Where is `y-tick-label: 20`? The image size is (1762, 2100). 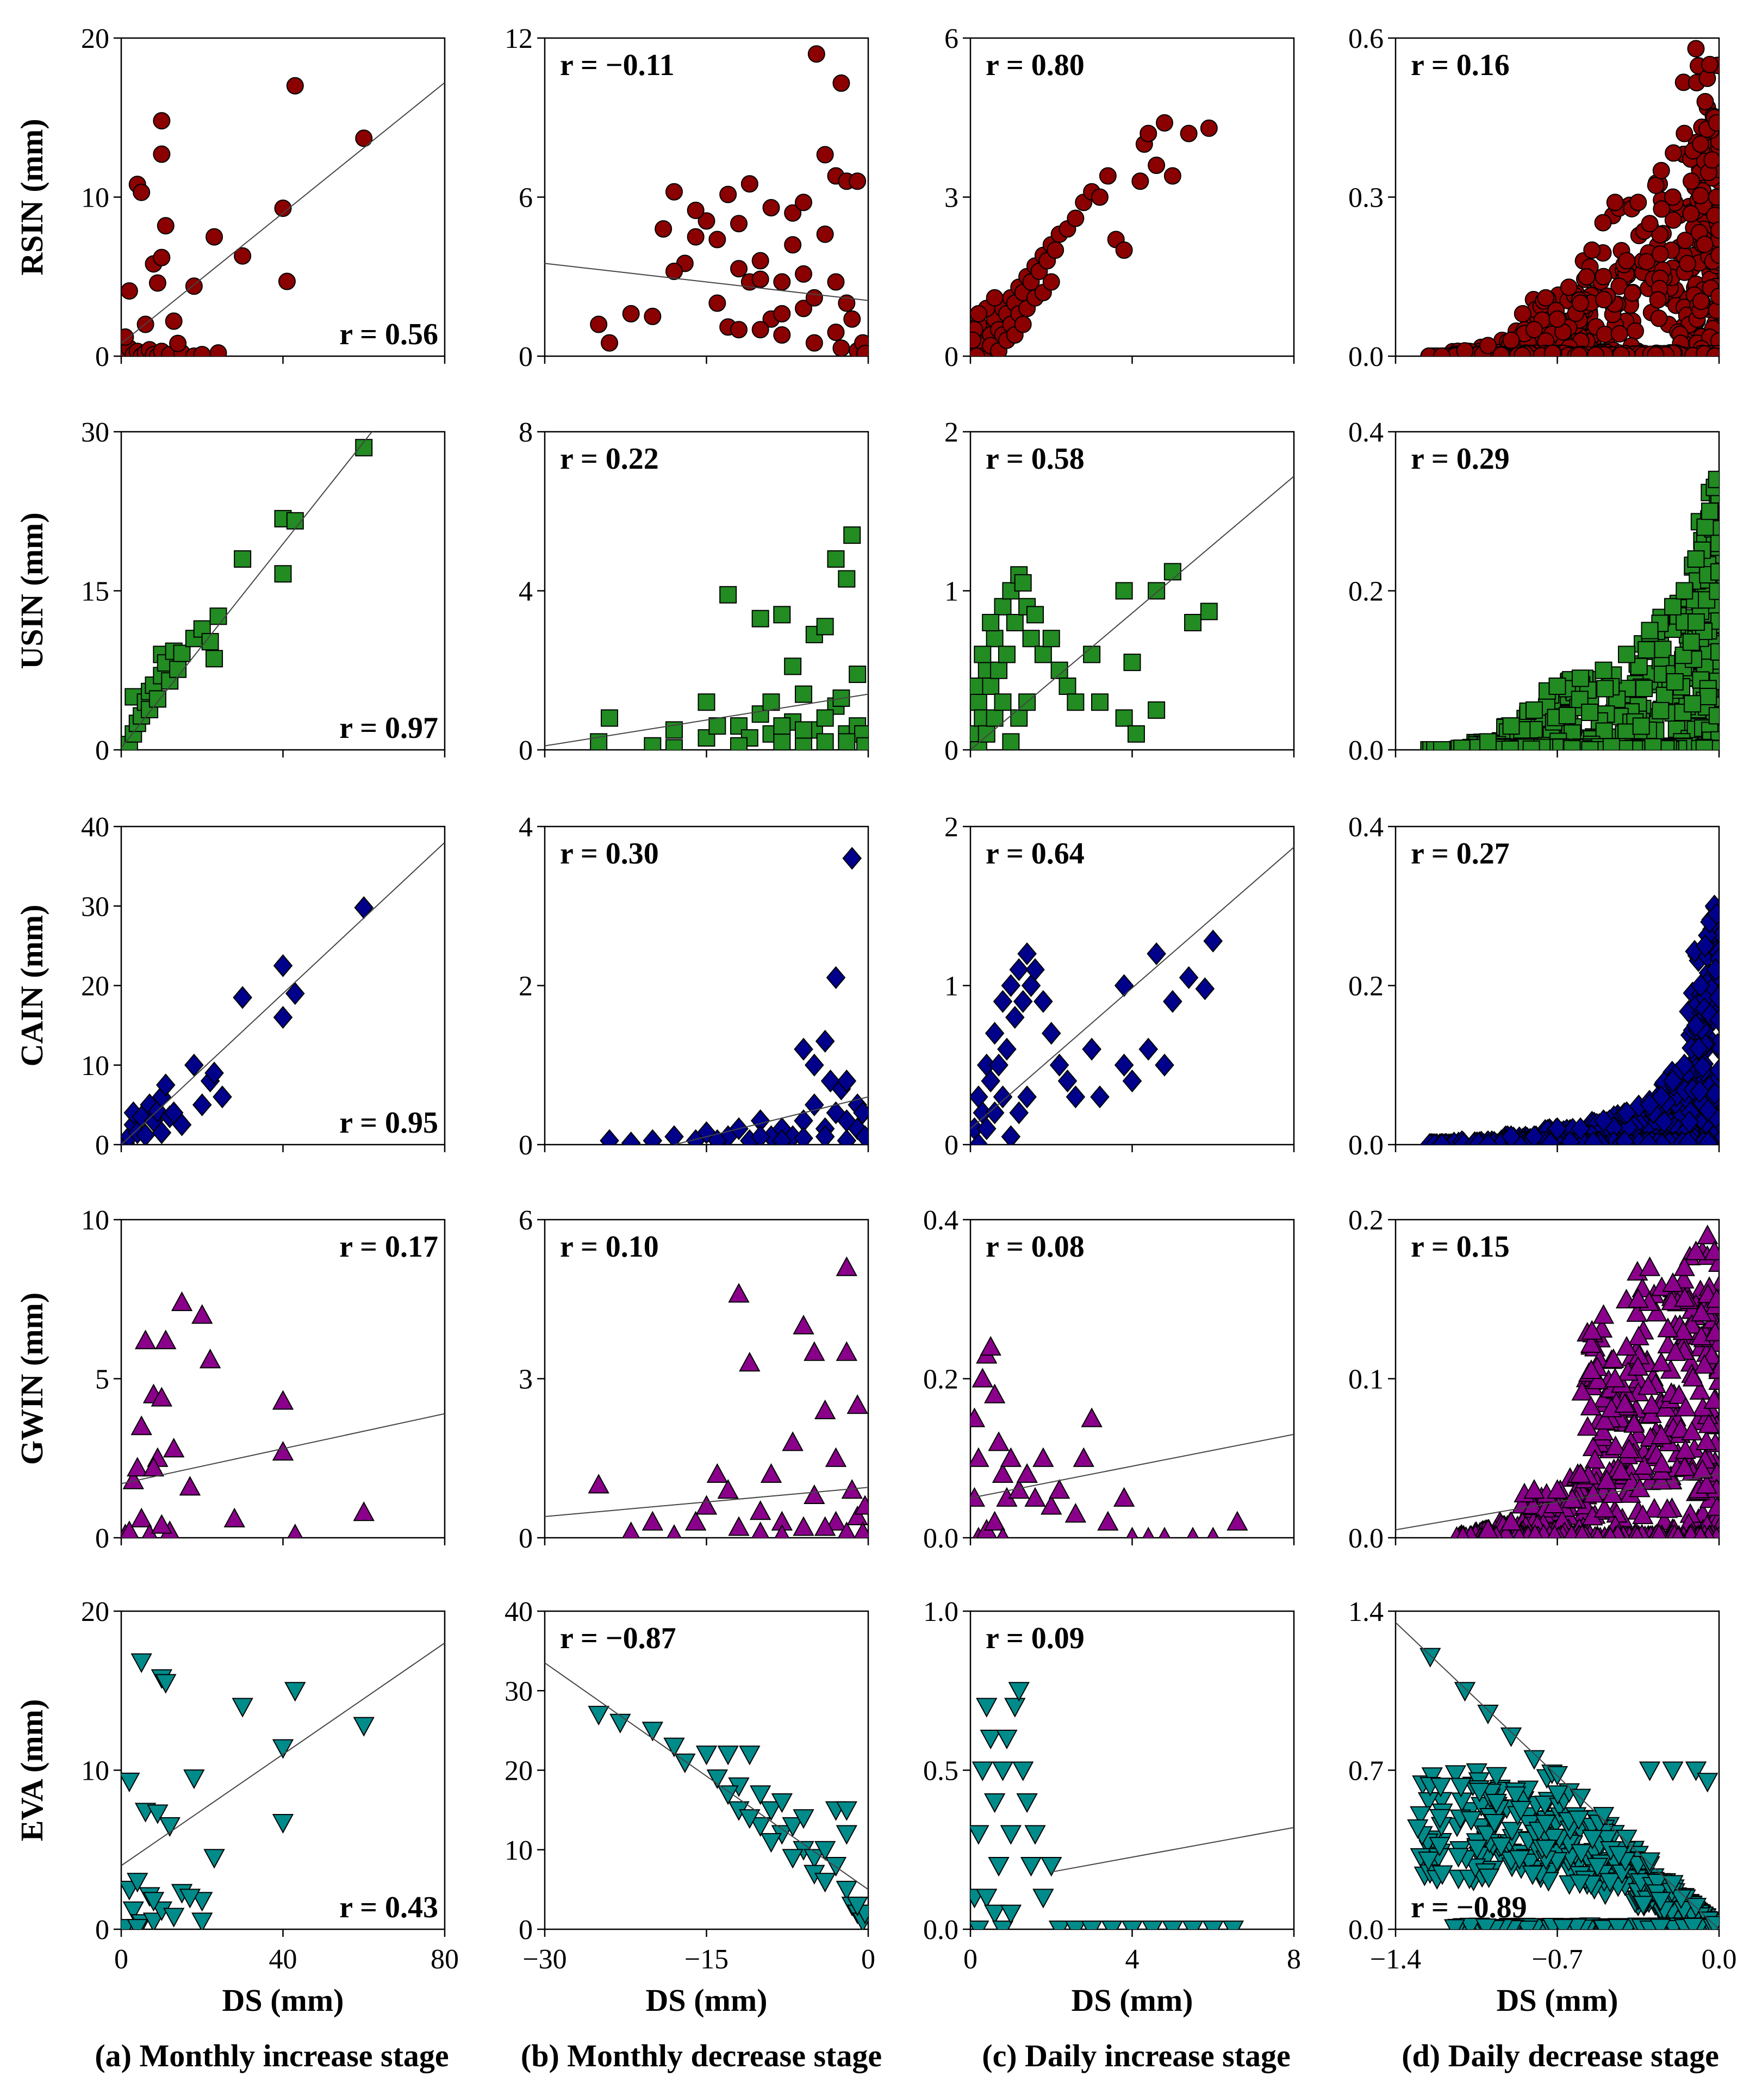
y-tick-label: 20 is located at coordinates (95, 38).